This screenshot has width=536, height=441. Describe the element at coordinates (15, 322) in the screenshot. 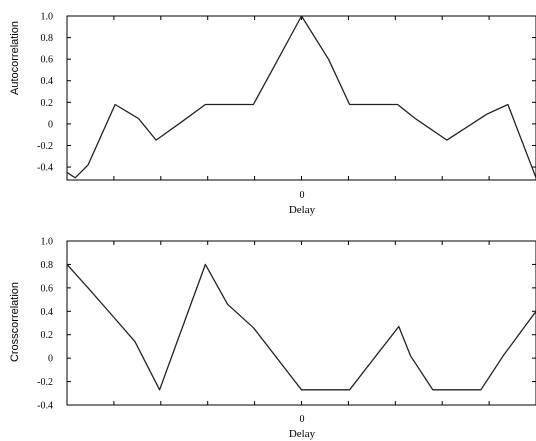

I see `y-axis-title: Crosscorrelation` at that location.